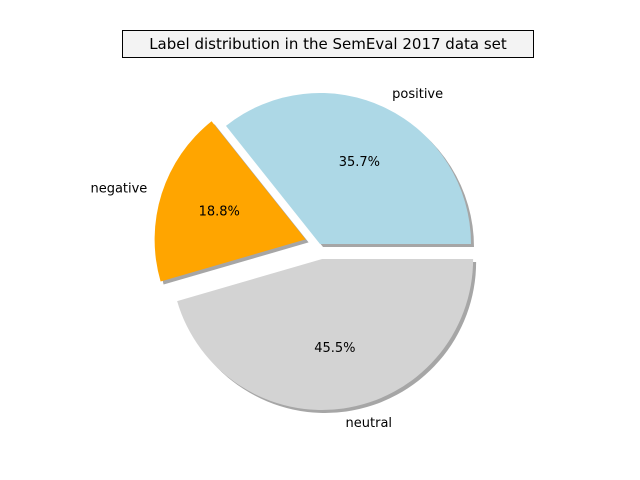  Describe the element at coordinates (334, 348) in the screenshot. I see `slice-pct-neutral: 45.5%` at that location.